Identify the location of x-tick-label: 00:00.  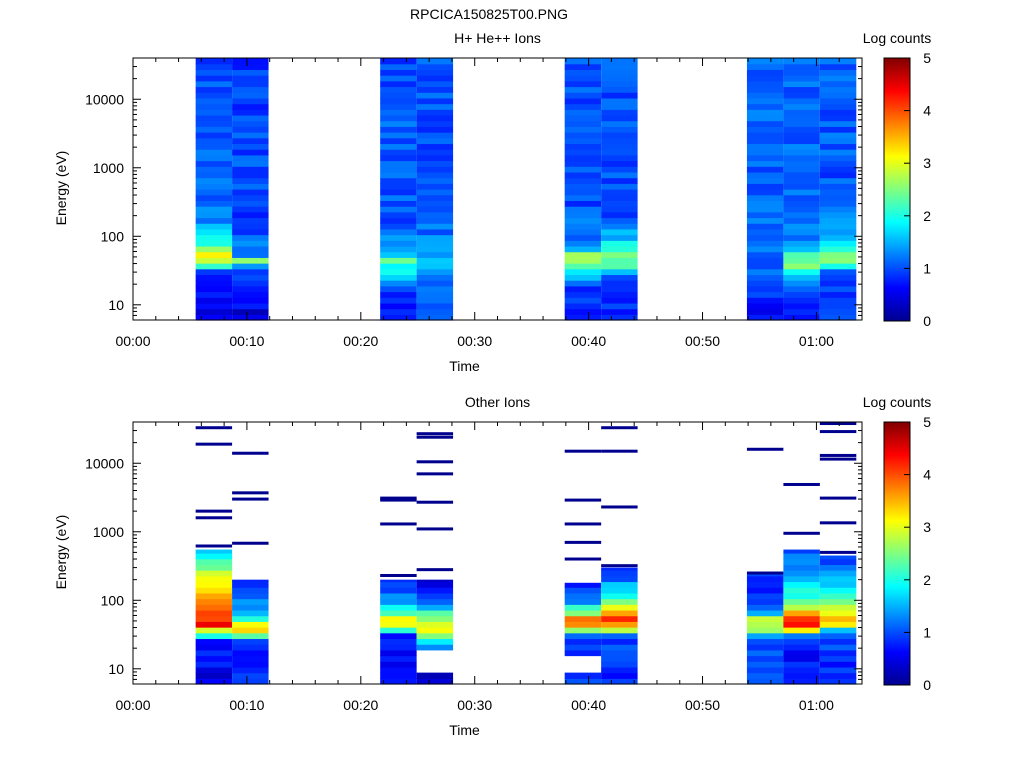
(132, 341).